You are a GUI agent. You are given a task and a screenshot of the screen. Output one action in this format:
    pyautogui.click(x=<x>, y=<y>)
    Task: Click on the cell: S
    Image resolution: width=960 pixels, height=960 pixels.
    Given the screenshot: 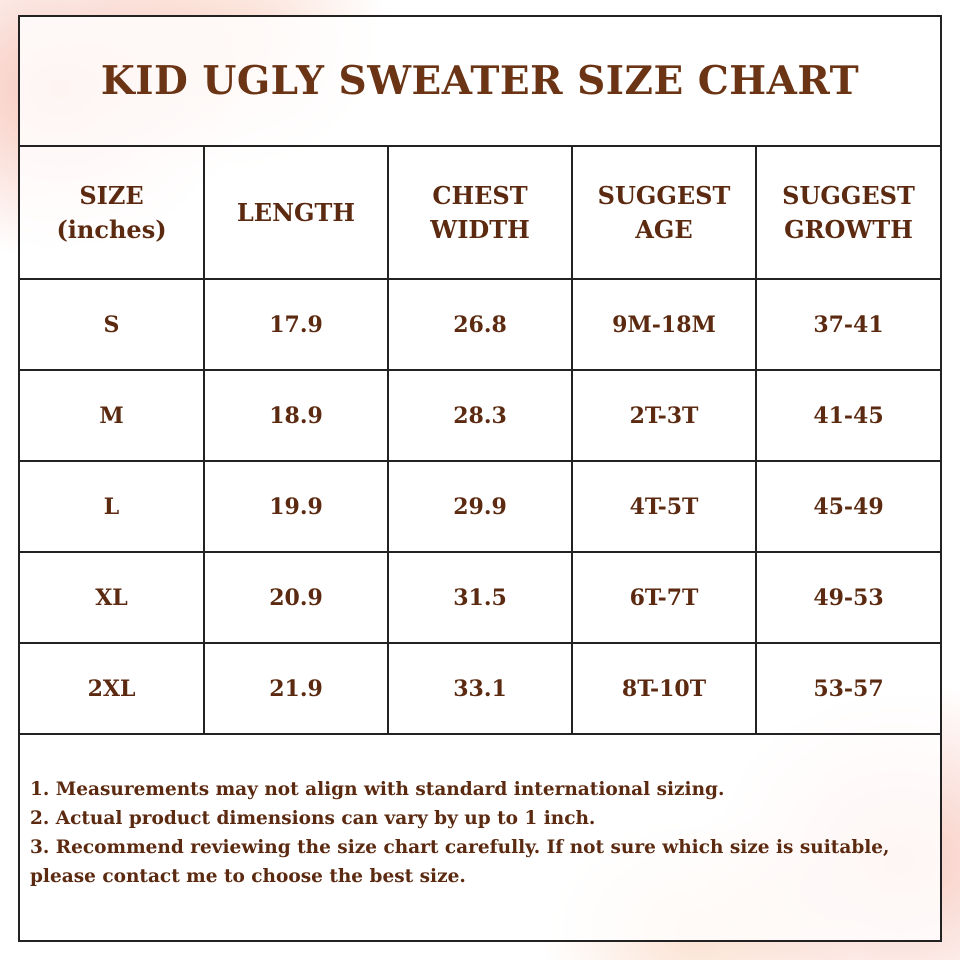 What is the action you would take?
    pyautogui.click(x=112, y=324)
    